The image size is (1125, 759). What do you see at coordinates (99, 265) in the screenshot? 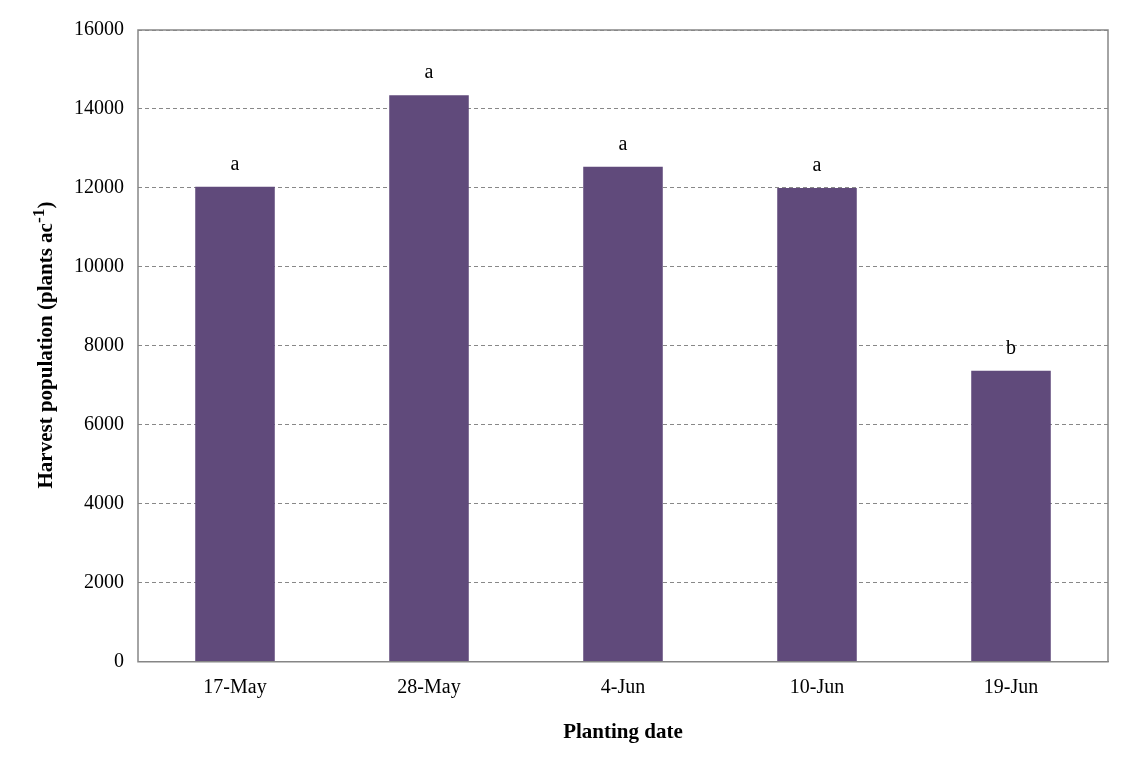
I see `y-tick-label: 10000` at bounding box center [99, 265].